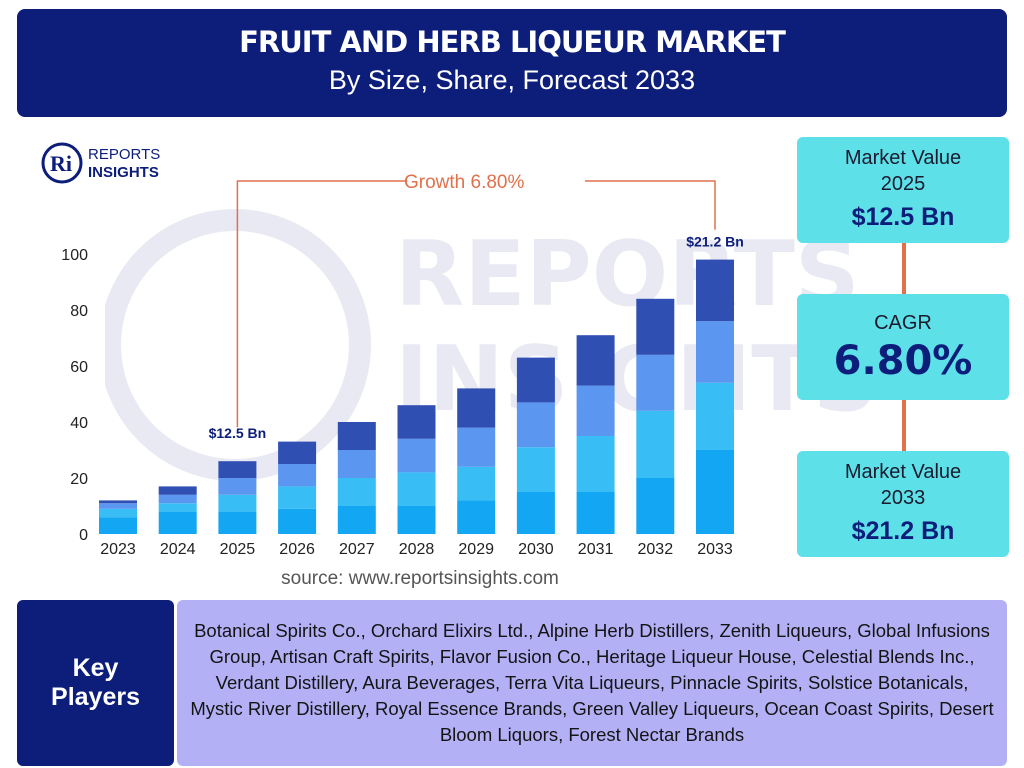 The height and width of the screenshot is (768, 1024). Describe the element at coordinates (79, 479) in the screenshot. I see `y-tick-label: 20` at that location.